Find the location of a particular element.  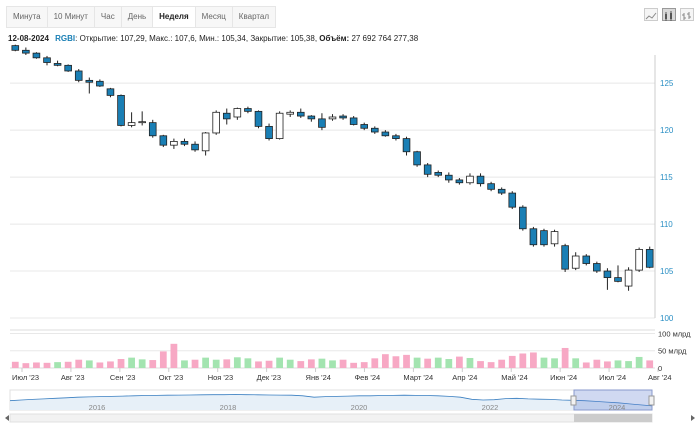

candlestick-icon is located at coordinates (669, 14).